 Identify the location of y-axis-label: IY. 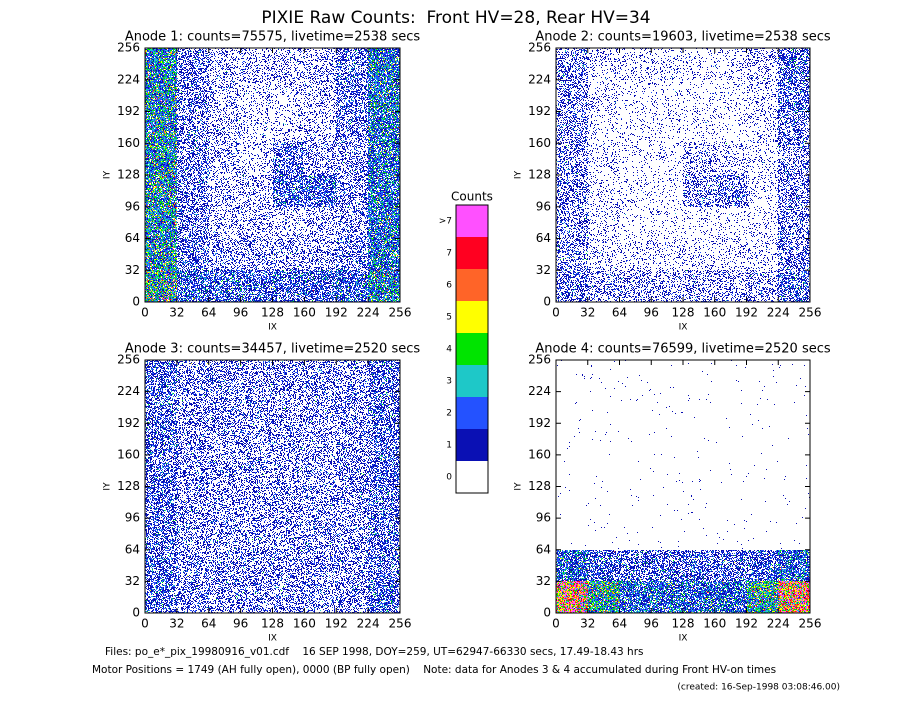
(519, 174).